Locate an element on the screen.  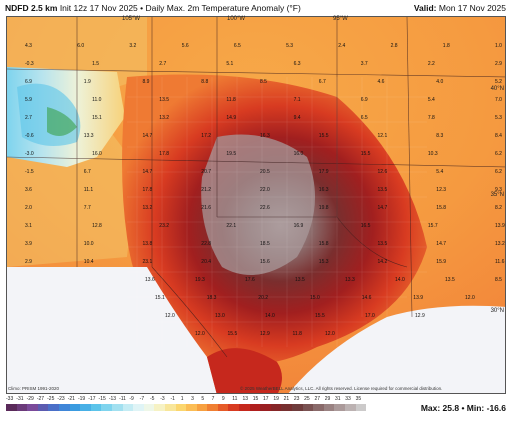
colorbar-tick-label: 3 is located at coordinates (192, 399).